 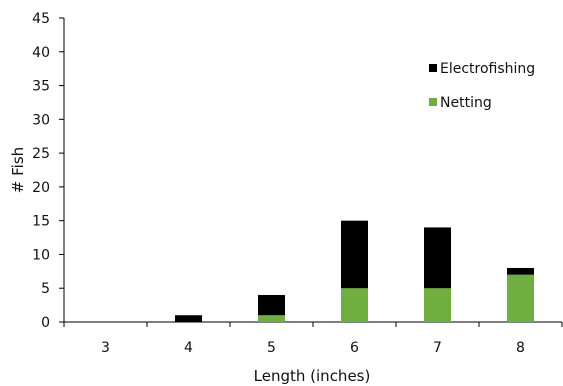 What do you see at coordinates (41, 222) in the screenshot?
I see `y-tick-label: 15` at bounding box center [41, 222].